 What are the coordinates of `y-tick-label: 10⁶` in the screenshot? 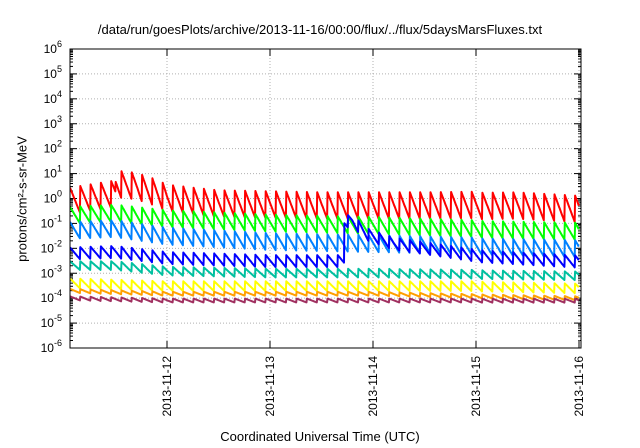 It's located at (53, 47).